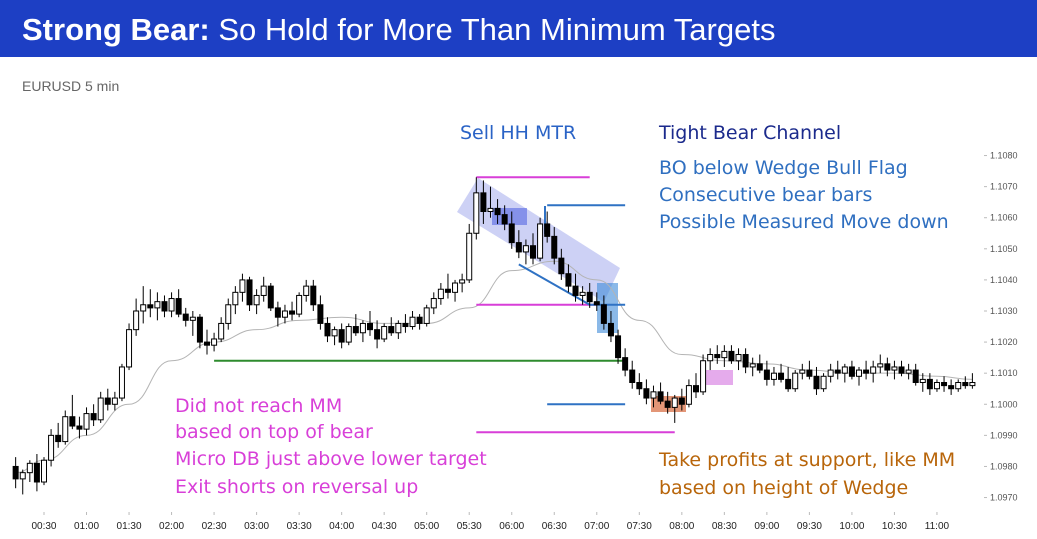 This screenshot has height=539, width=1037. What do you see at coordinates (129, 526) in the screenshot?
I see `x-tick-label: 01:30` at bounding box center [129, 526].